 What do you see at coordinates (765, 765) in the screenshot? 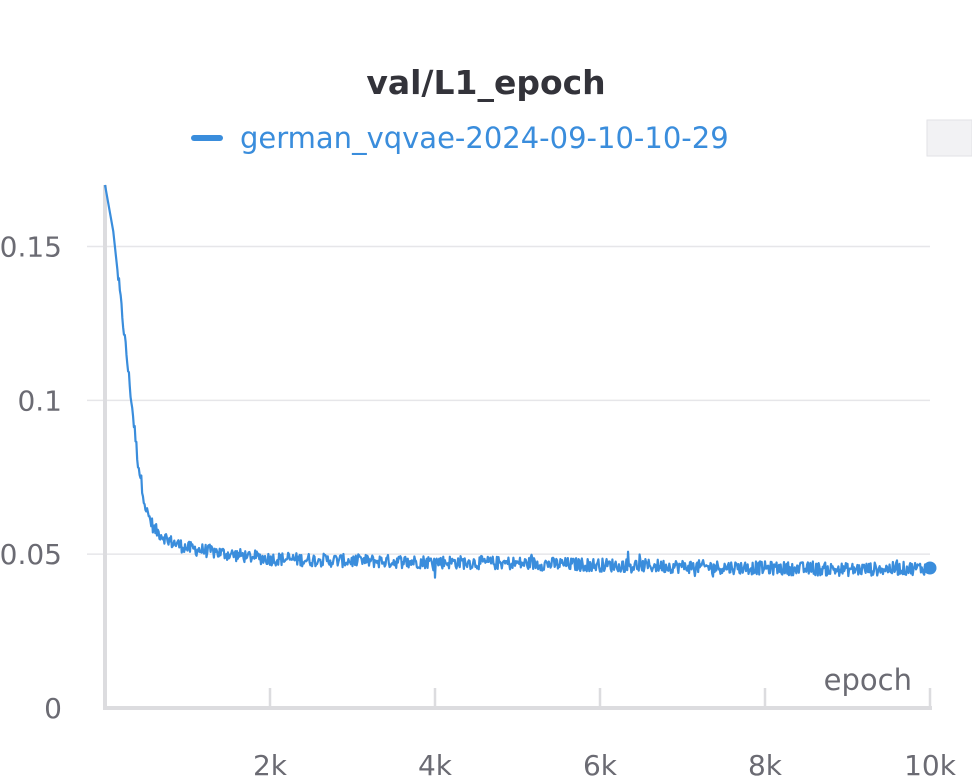
I see `x-tick-label: 8k` at bounding box center [765, 765].